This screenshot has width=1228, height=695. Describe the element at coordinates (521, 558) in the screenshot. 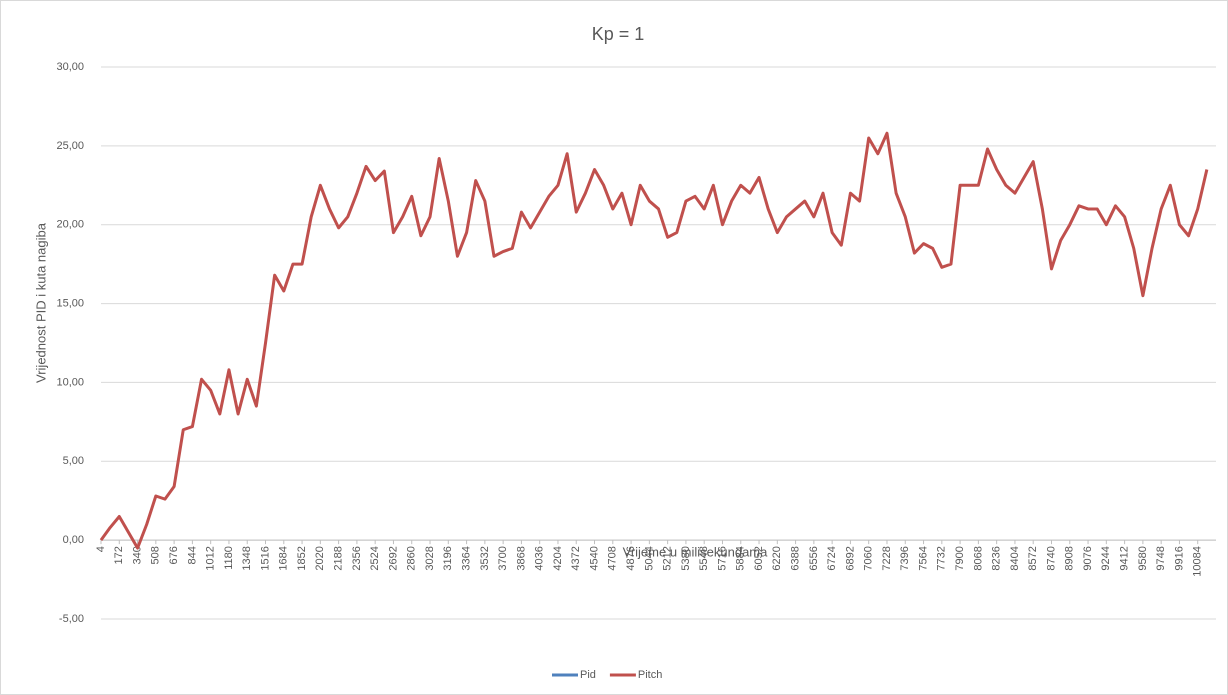

I see `x-tick-label: 3868` at that location.